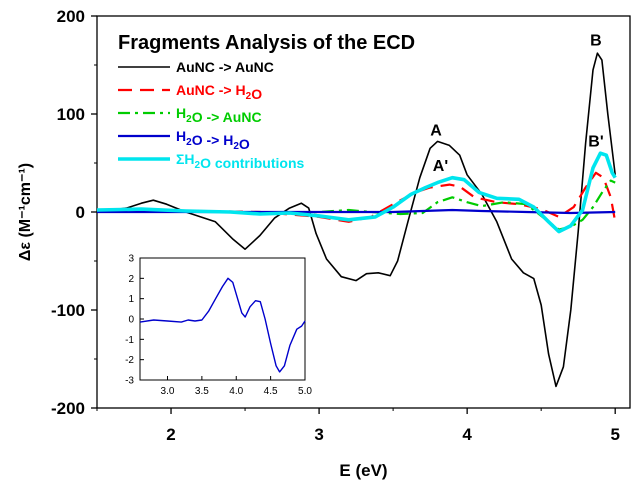 This screenshot has width=635, height=482. I want to click on inset-y-tick-label: -2, so click(129, 360).